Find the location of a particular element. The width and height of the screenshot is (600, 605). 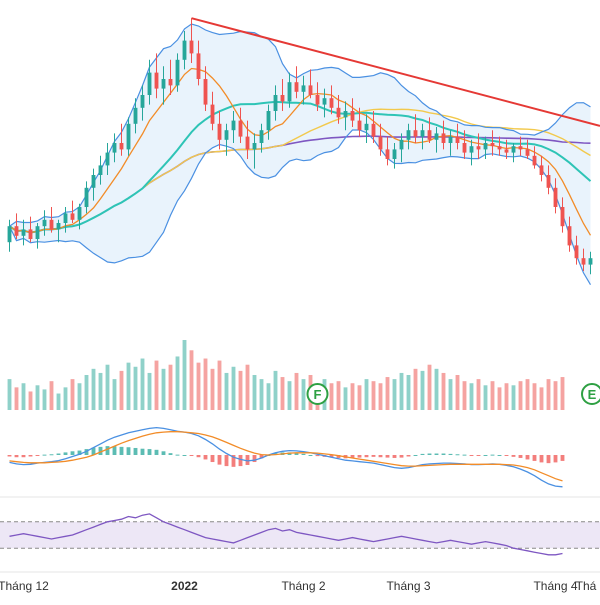

x-axis-tick-label: Tháng 2 is located at coordinates (303, 586).